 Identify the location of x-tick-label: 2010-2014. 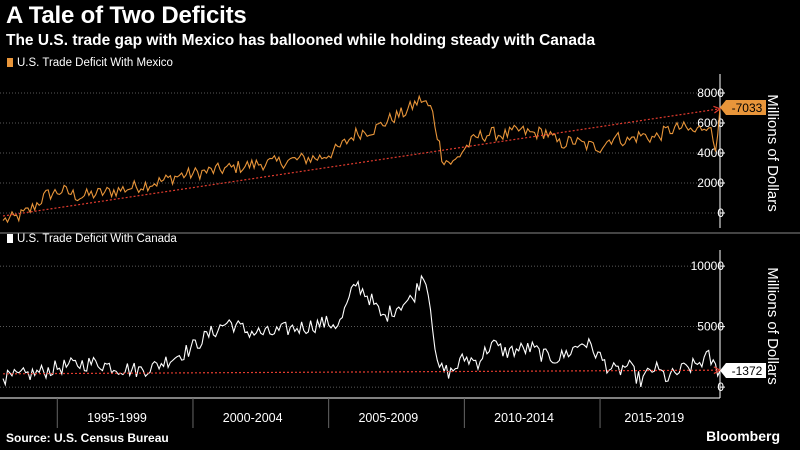
(524, 418).